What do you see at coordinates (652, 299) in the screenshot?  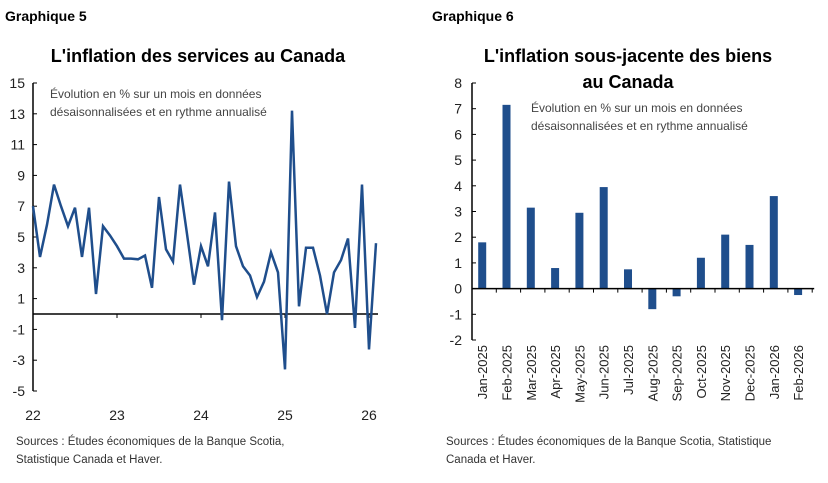 I see `bar-aug-2025` at bounding box center [652, 299].